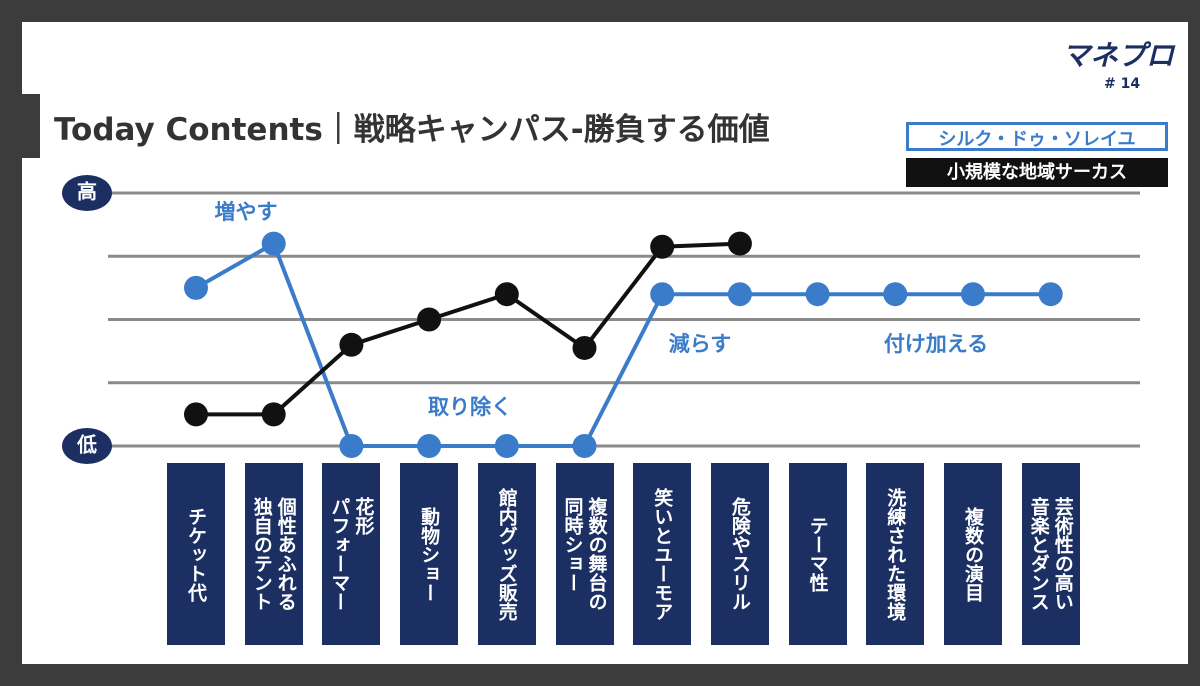  I want to click on category-label: 危険やスリル, so click(739, 554).